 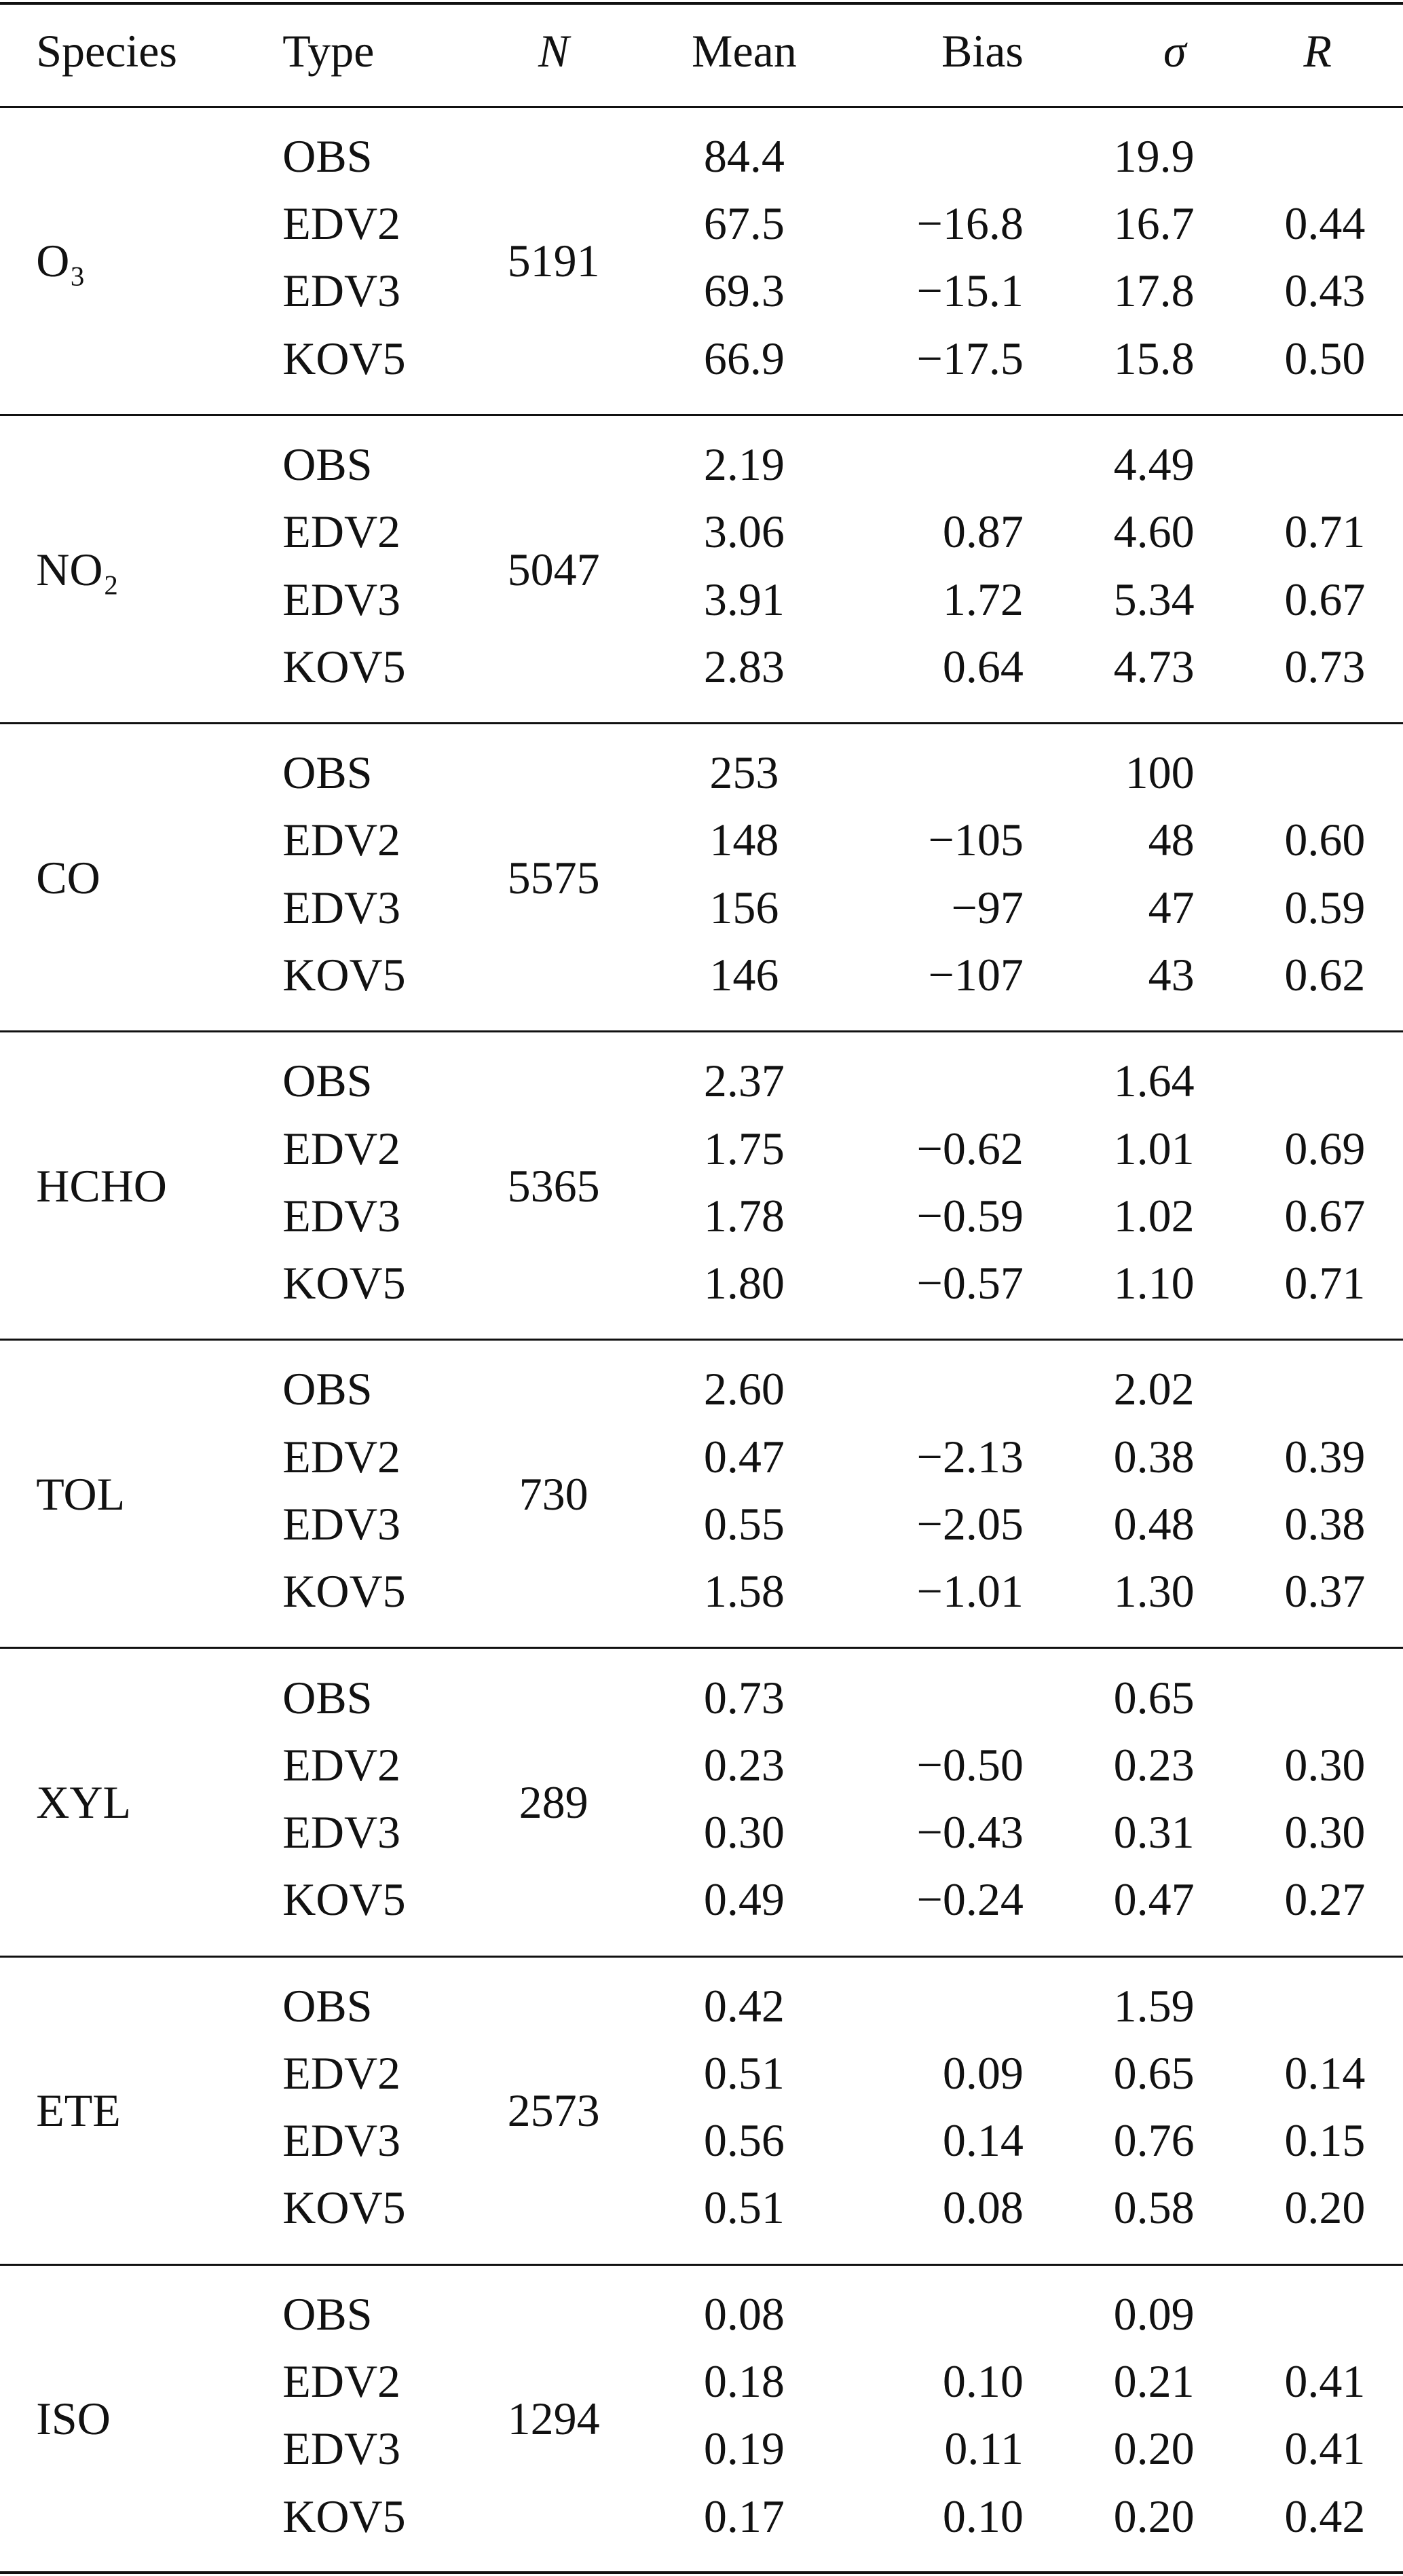 I want to click on count: 5191, so click(x=554, y=261).